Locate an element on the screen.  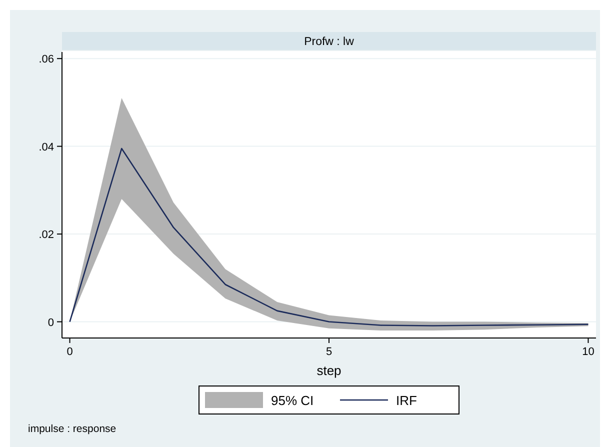
legend-label: IRF is located at coordinates (406, 400).